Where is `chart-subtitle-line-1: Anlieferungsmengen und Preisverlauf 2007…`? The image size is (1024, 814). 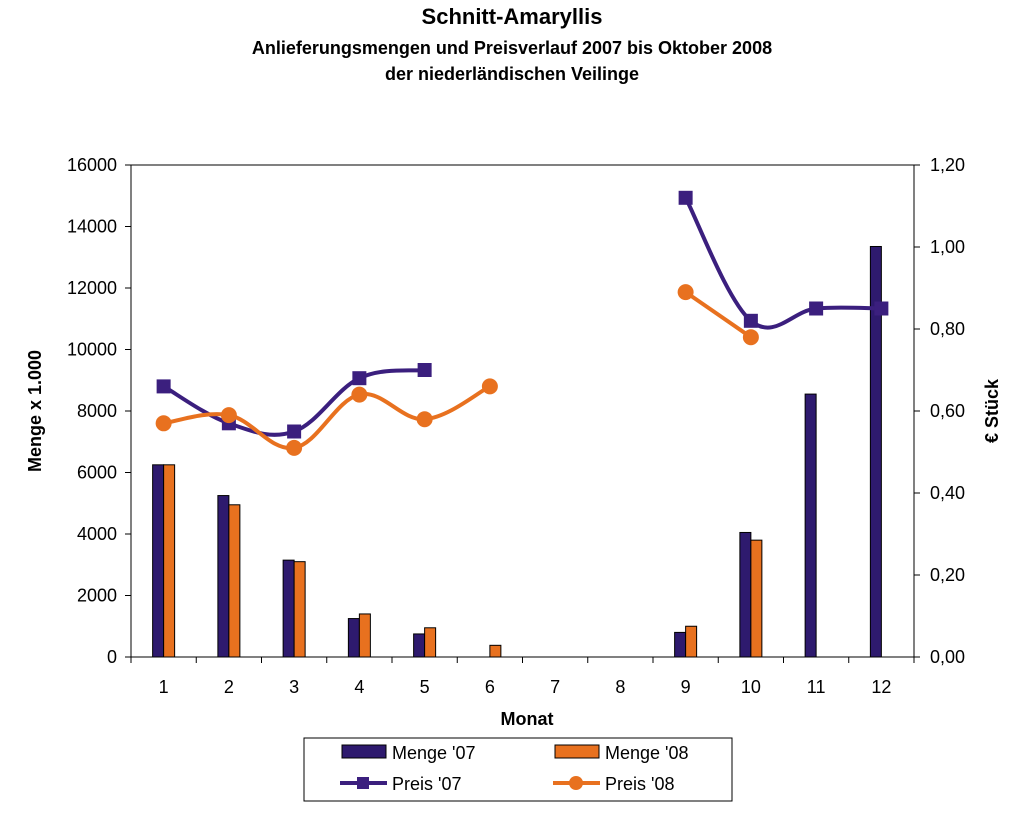
chart-subtitle-line-1: Anlieferungsmengen und Preisverlauf 2007… is located at coordinates (512, 48).